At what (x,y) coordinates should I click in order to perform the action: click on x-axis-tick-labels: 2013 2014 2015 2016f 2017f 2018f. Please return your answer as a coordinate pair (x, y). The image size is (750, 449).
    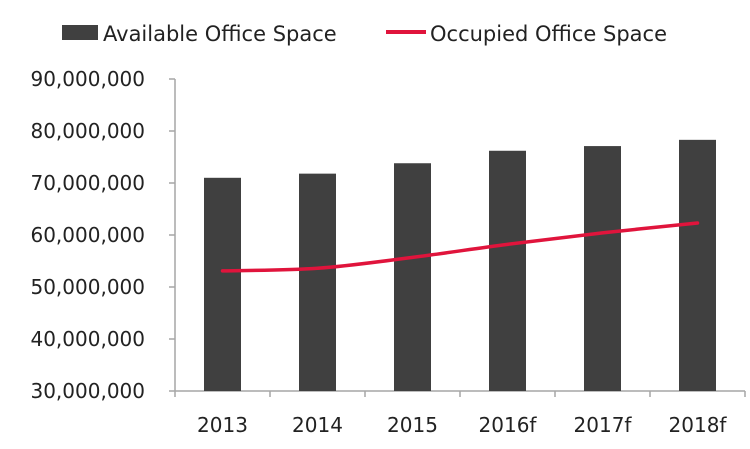
    Looking at the image, I should click on (462, 425).